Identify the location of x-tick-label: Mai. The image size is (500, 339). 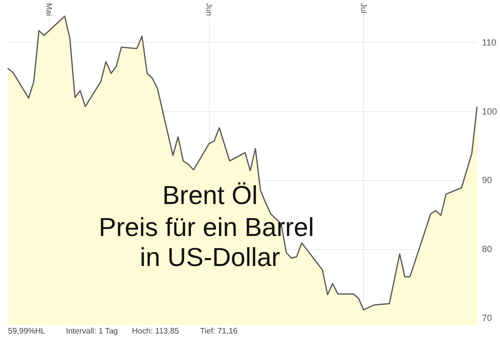
(49, 9).